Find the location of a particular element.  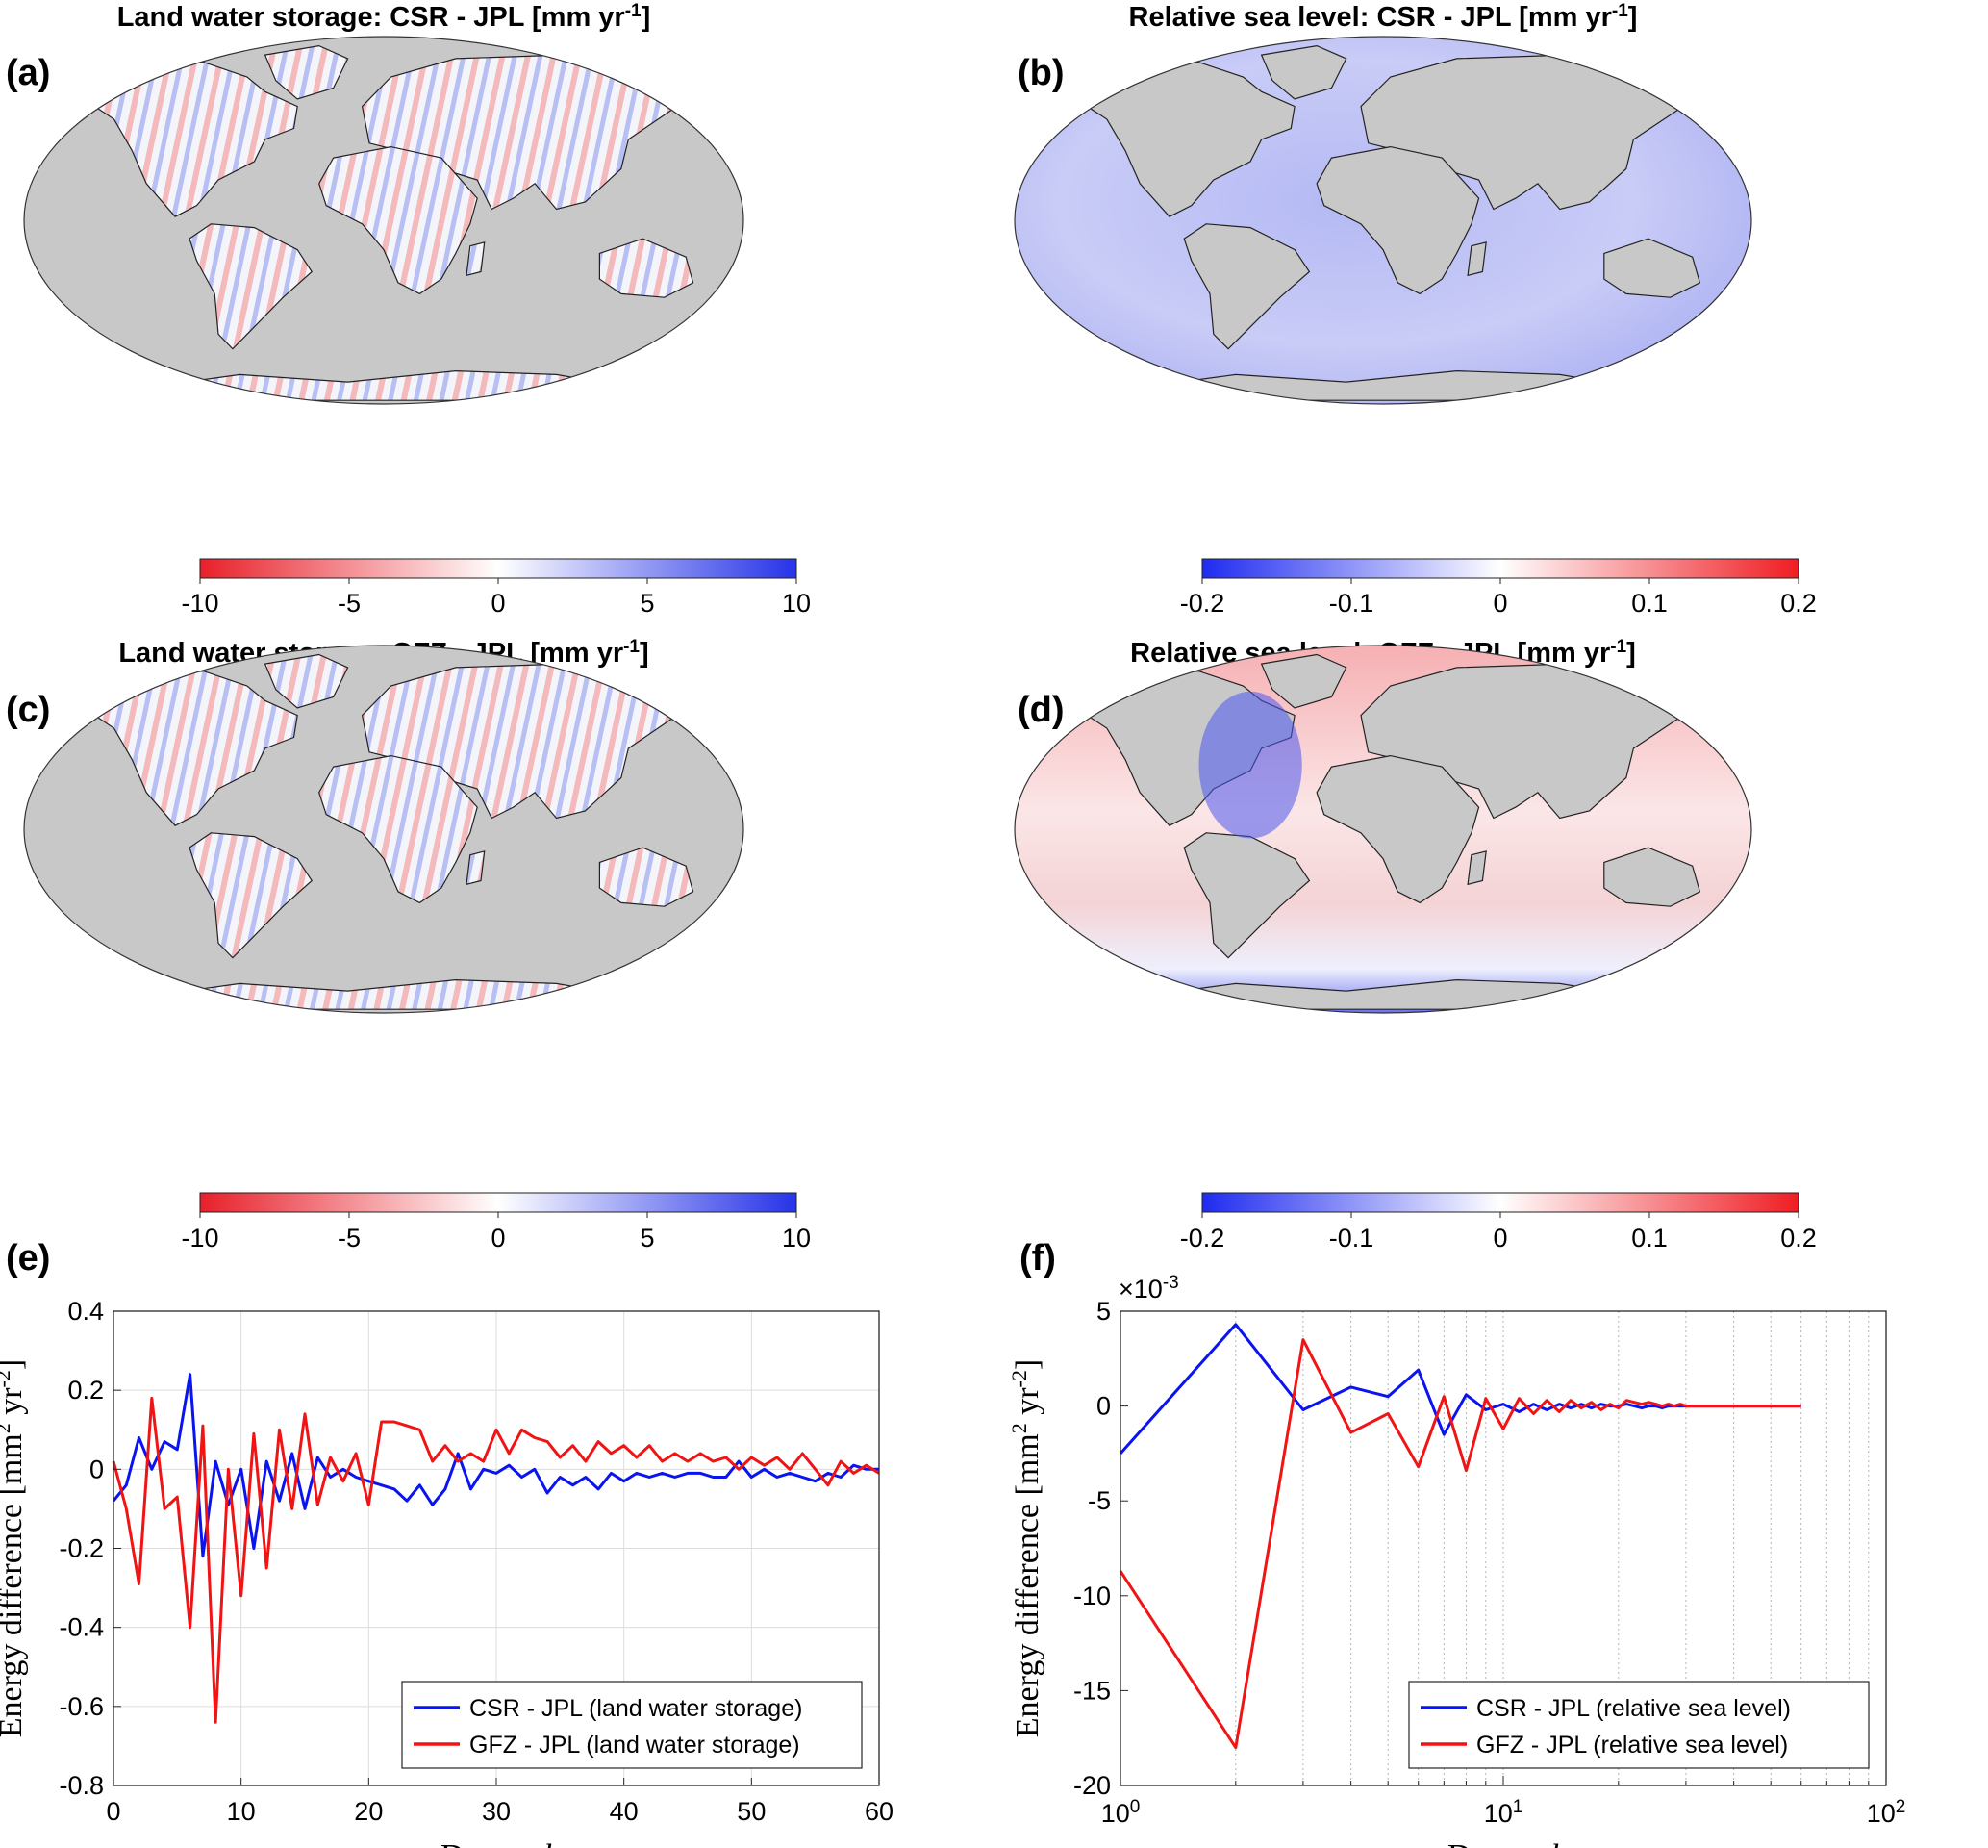

colorbar is located at coordinates (1500, 1202).